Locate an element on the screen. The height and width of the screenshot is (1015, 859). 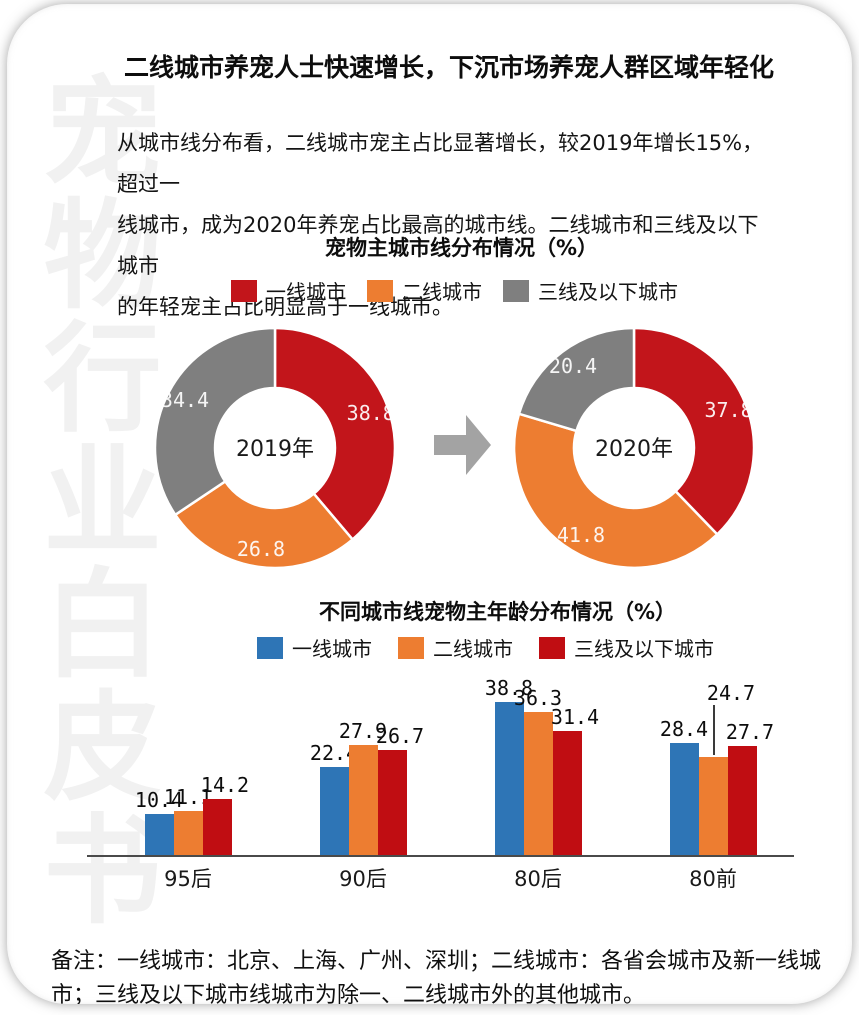
pie-chart-legend: 一线城市 二线城市 三线及以下城市 is located at coordinates (454, 290).